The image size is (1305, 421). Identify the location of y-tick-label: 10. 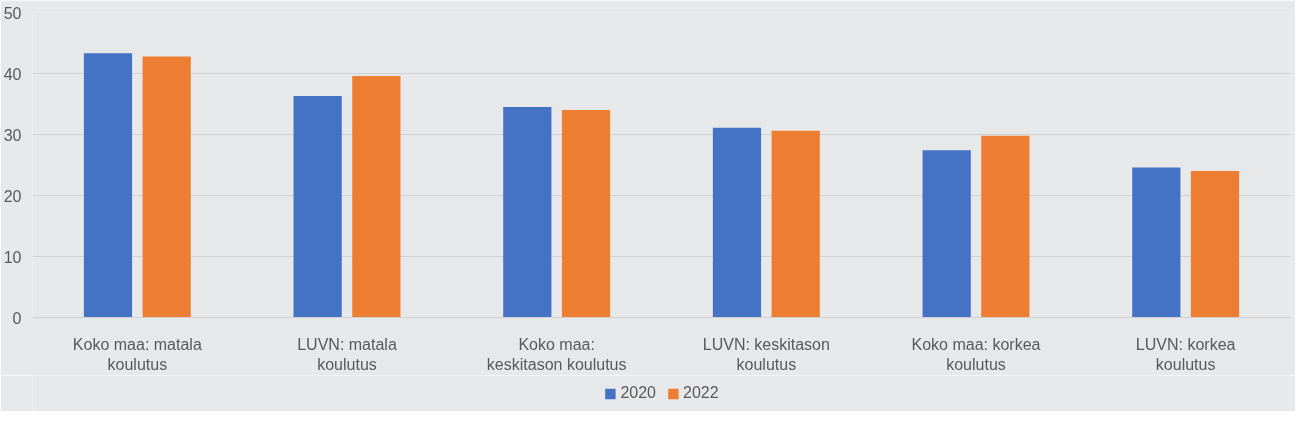
(12, 257).